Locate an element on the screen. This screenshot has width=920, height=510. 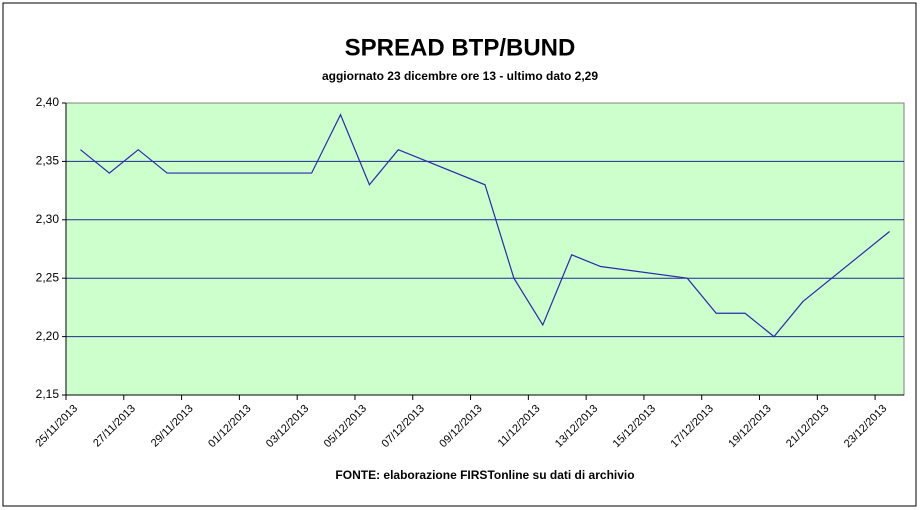
y-tick-label: 2,35 is located at coordinates (48, 161).